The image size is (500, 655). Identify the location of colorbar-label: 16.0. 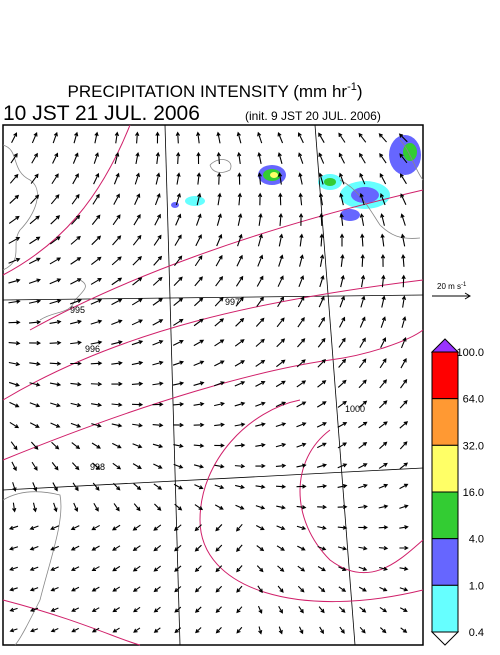
(473, 493).